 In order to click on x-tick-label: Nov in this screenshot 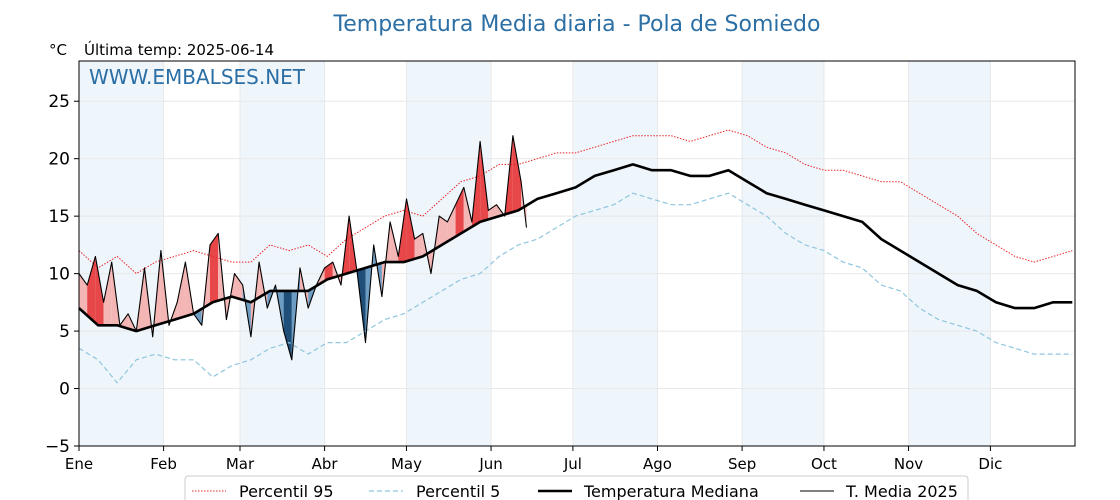, I will do `click(908, 464)`.